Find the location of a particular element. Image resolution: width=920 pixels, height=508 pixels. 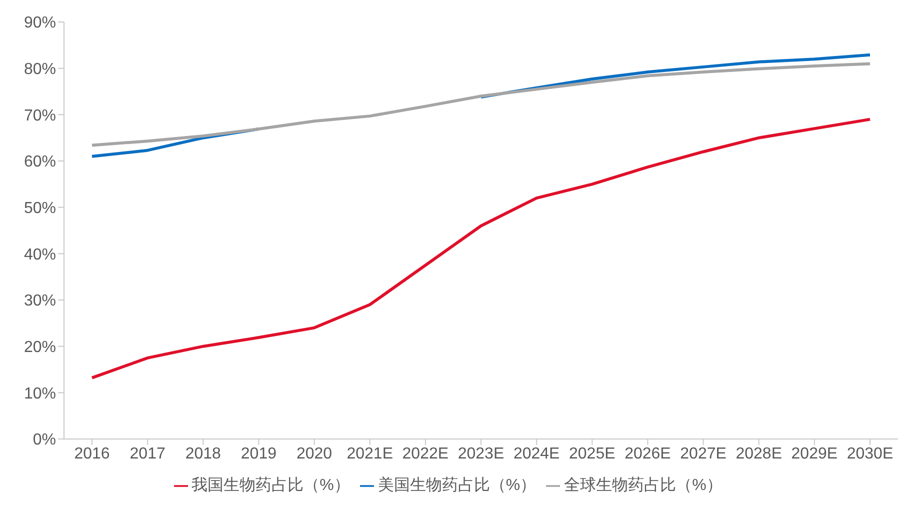

x-tick-label: 2016 is located at coordinates (92, 453).